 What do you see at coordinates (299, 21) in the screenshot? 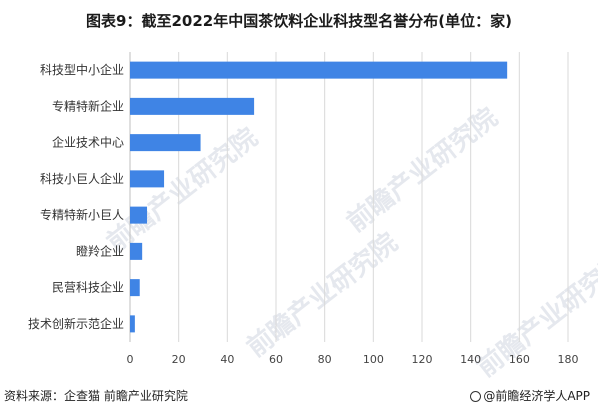
I see `chart-title: 图表9：截至2022年中国茶饮料企业科技型名誉分布(单位：家)` at bounding box center [299, 21].